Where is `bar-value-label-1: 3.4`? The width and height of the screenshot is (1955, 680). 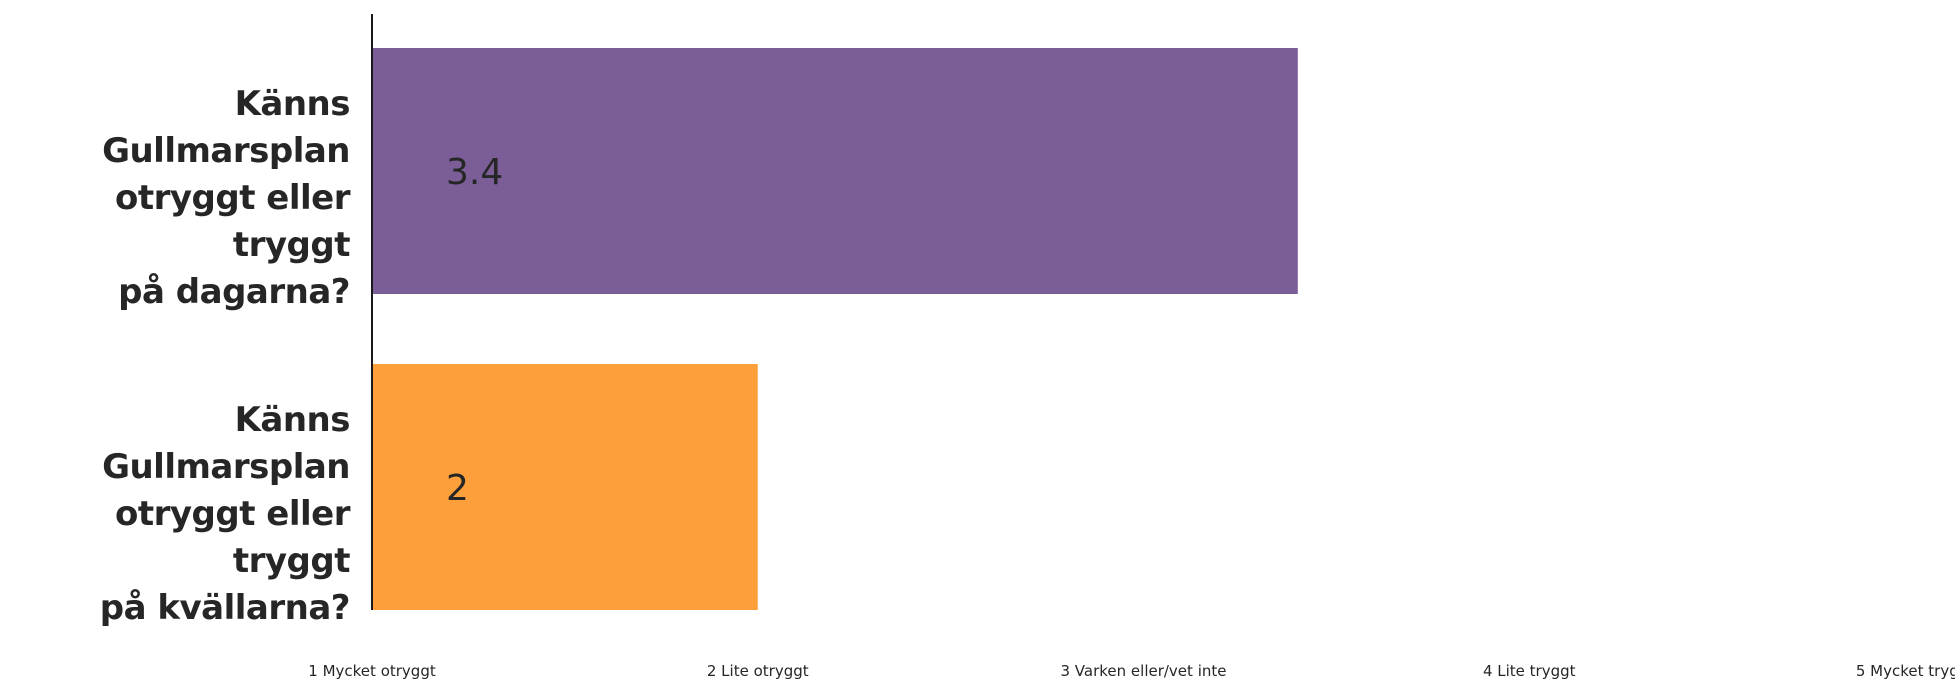
bar-value-label-1: 3.4 is located at coordinates (474, 172).